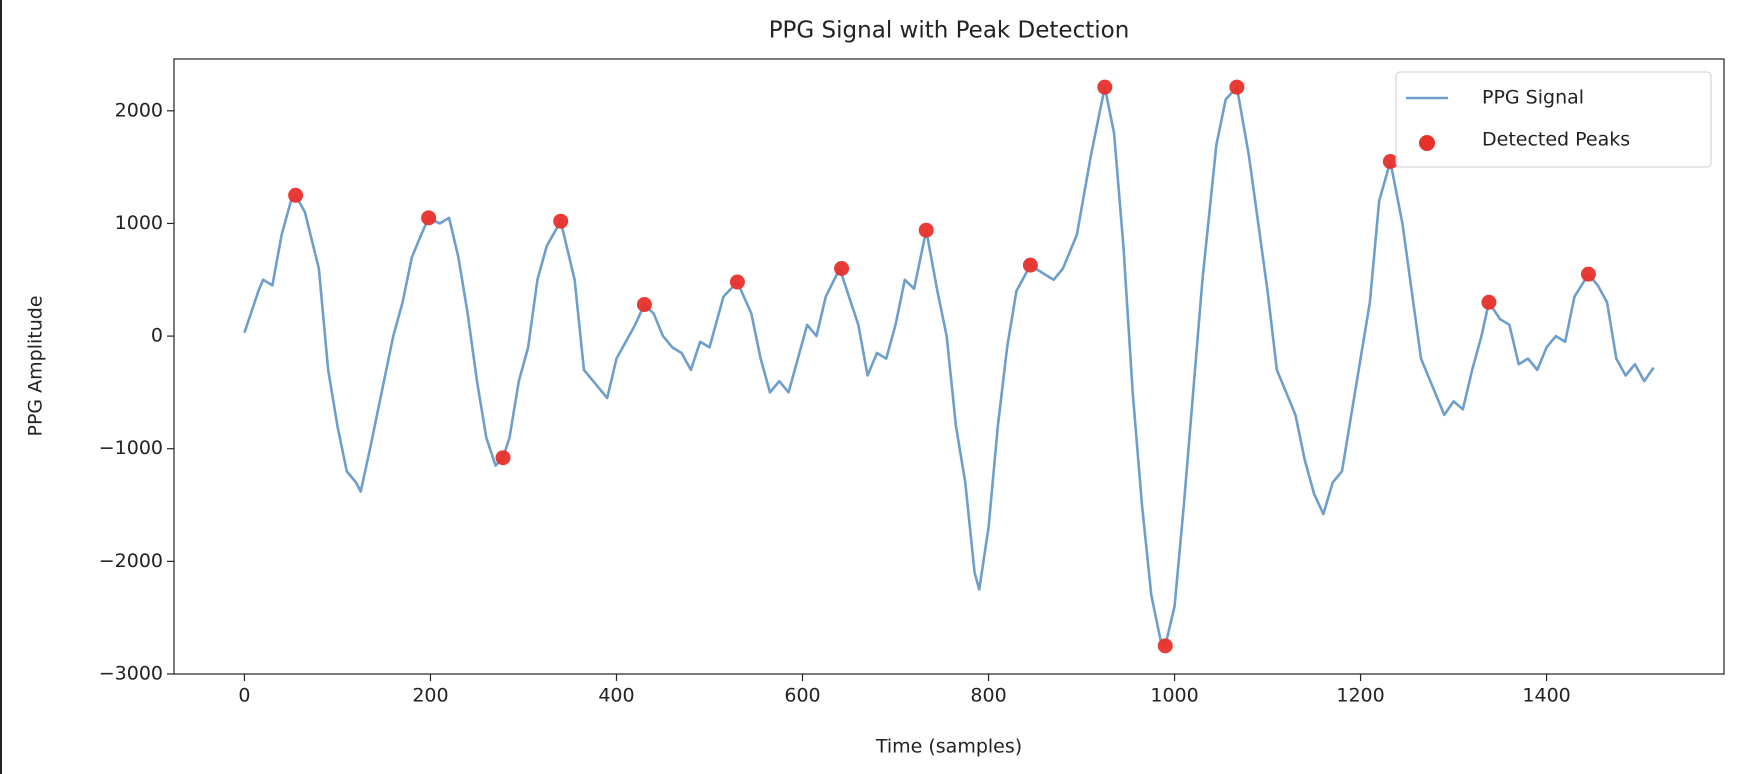  I want to click on y-tick-label: 2000, so click(139, 110).